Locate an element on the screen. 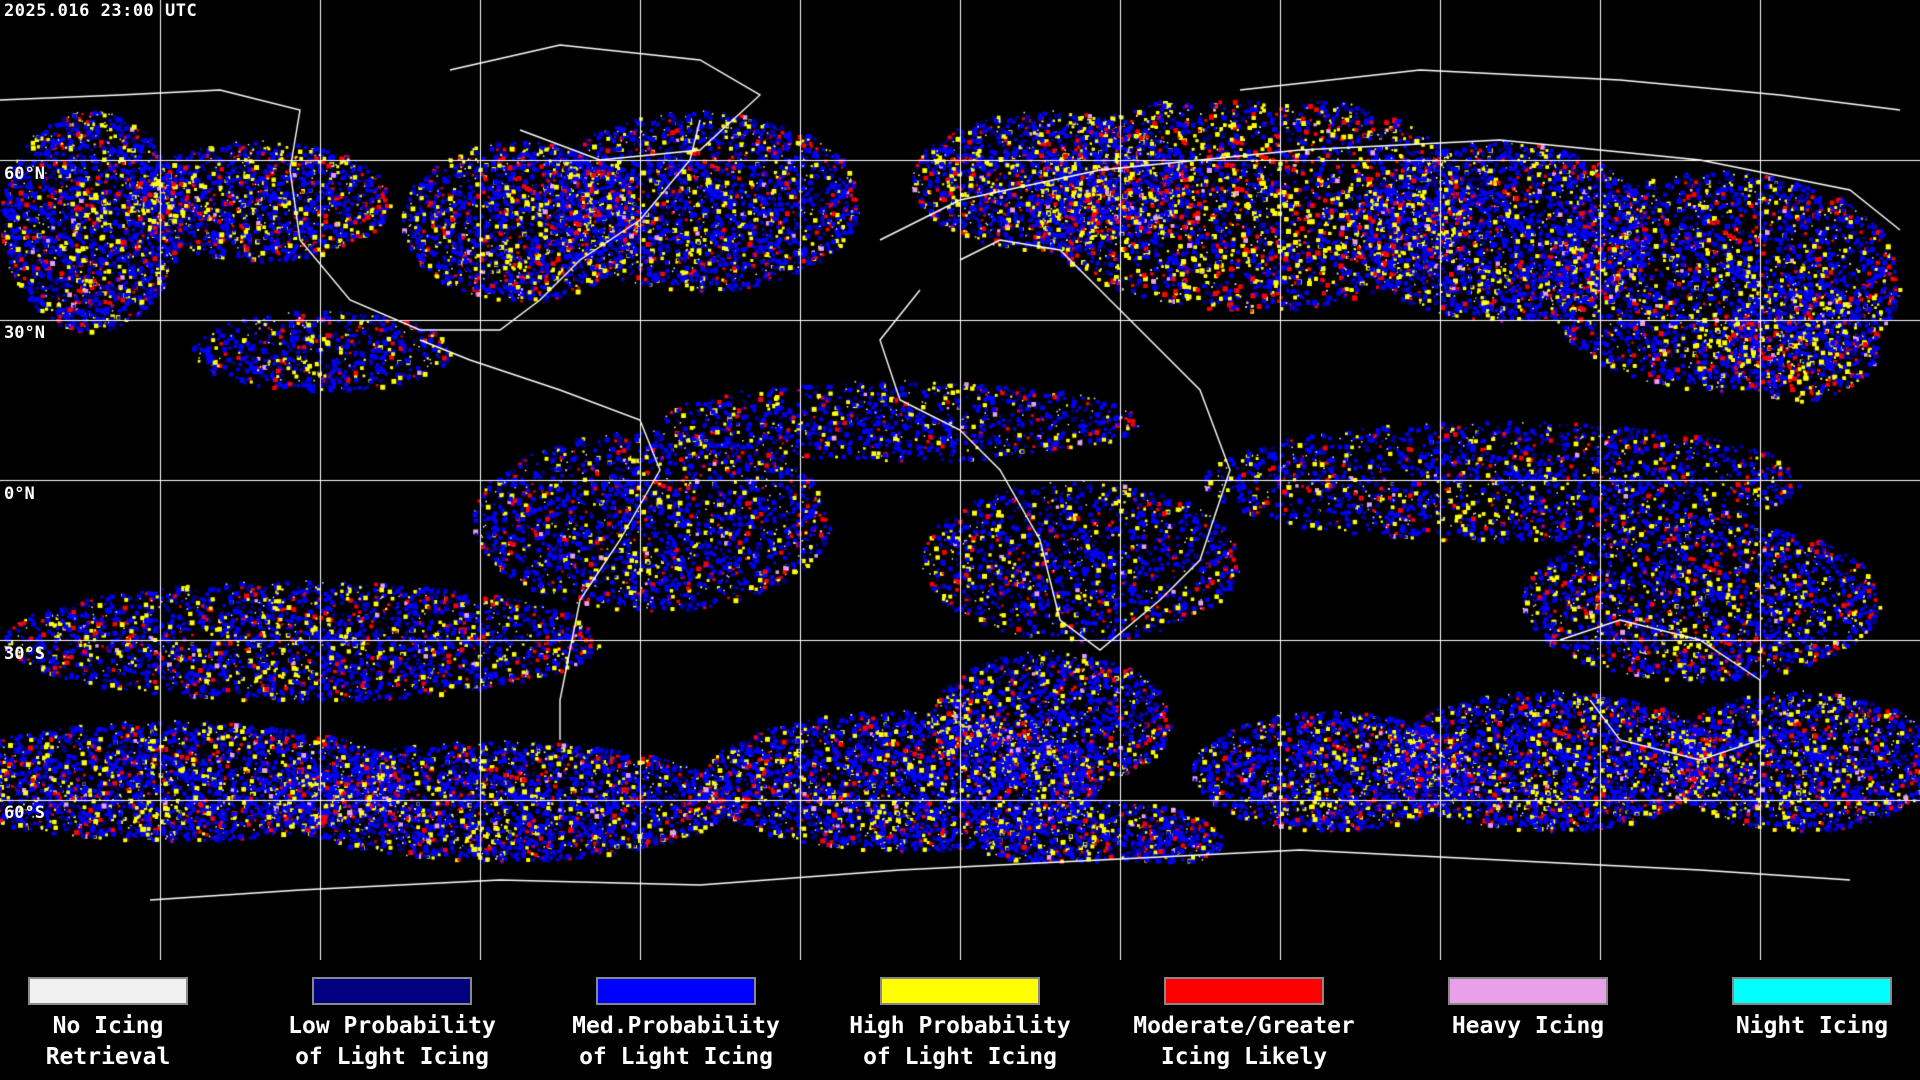  legend-item-med-prob: Med.Probability of Light Icing is located at coordinates (676, 1025).